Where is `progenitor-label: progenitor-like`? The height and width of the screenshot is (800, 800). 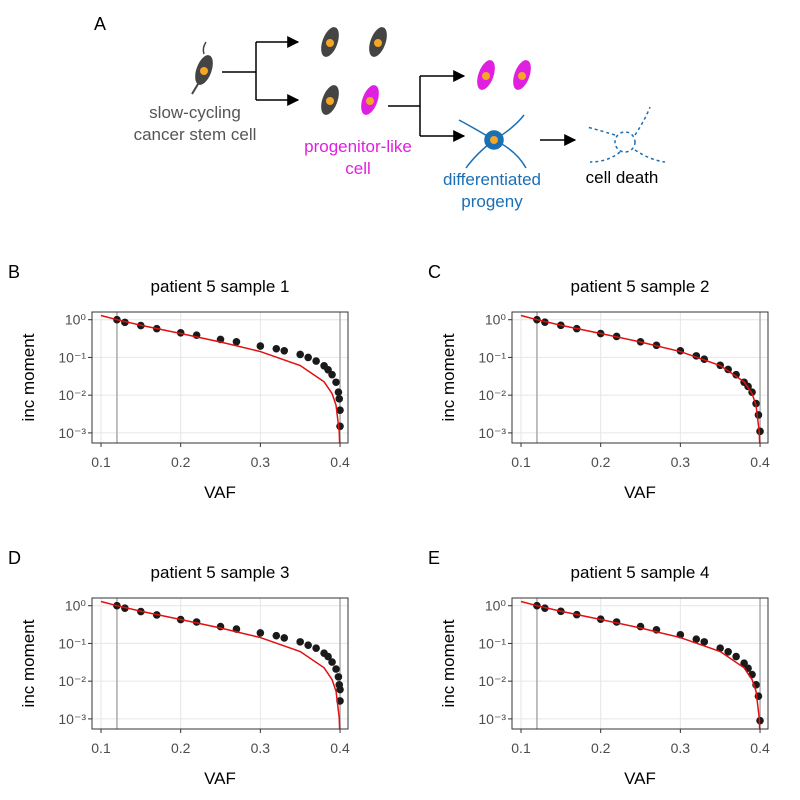 progenitor-label: progenitor-like is located at coordinates (358, 146).